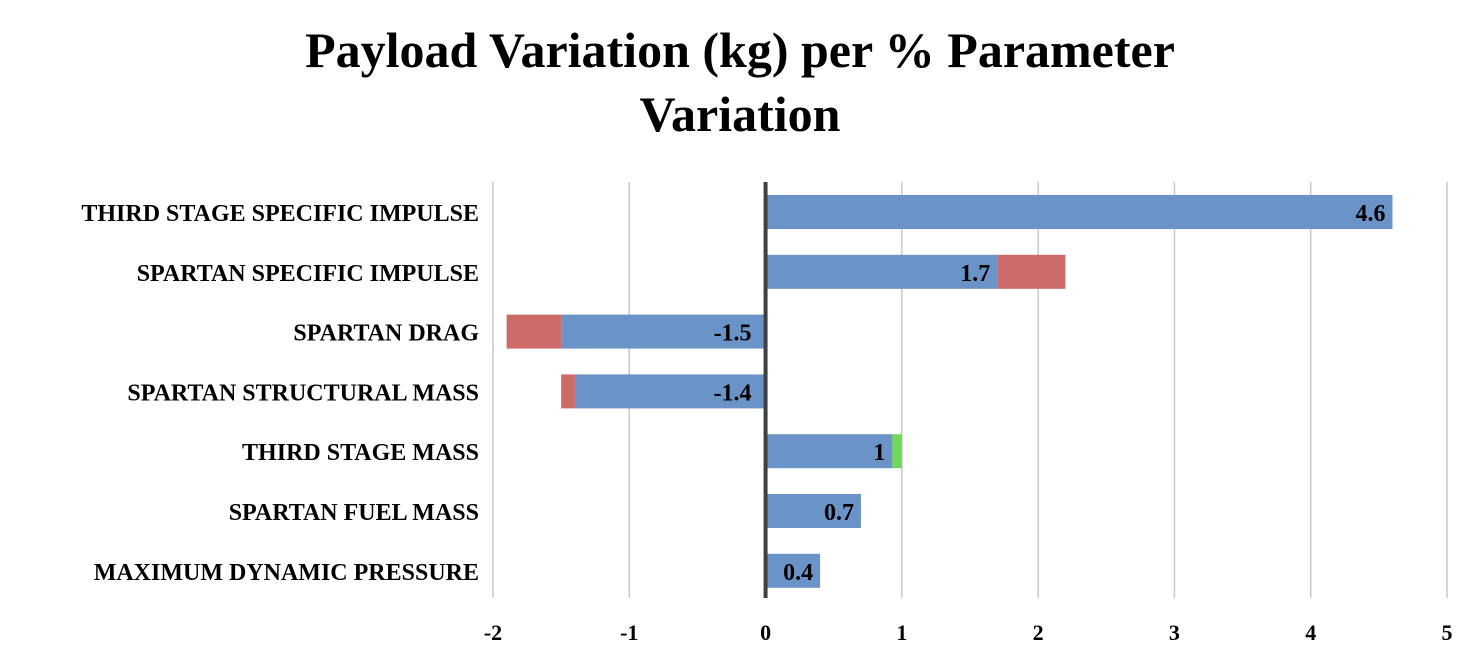  I want to click on x-tick-label: 0, so click(765, 632).